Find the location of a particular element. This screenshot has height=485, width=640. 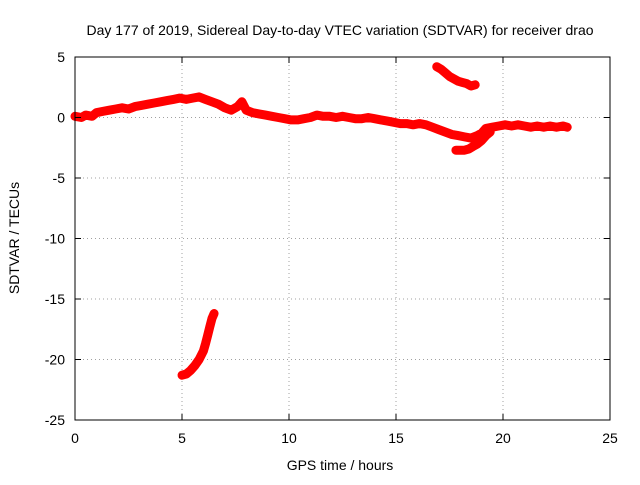

x-tick-label: 20 is located at coordinates (503, 438).